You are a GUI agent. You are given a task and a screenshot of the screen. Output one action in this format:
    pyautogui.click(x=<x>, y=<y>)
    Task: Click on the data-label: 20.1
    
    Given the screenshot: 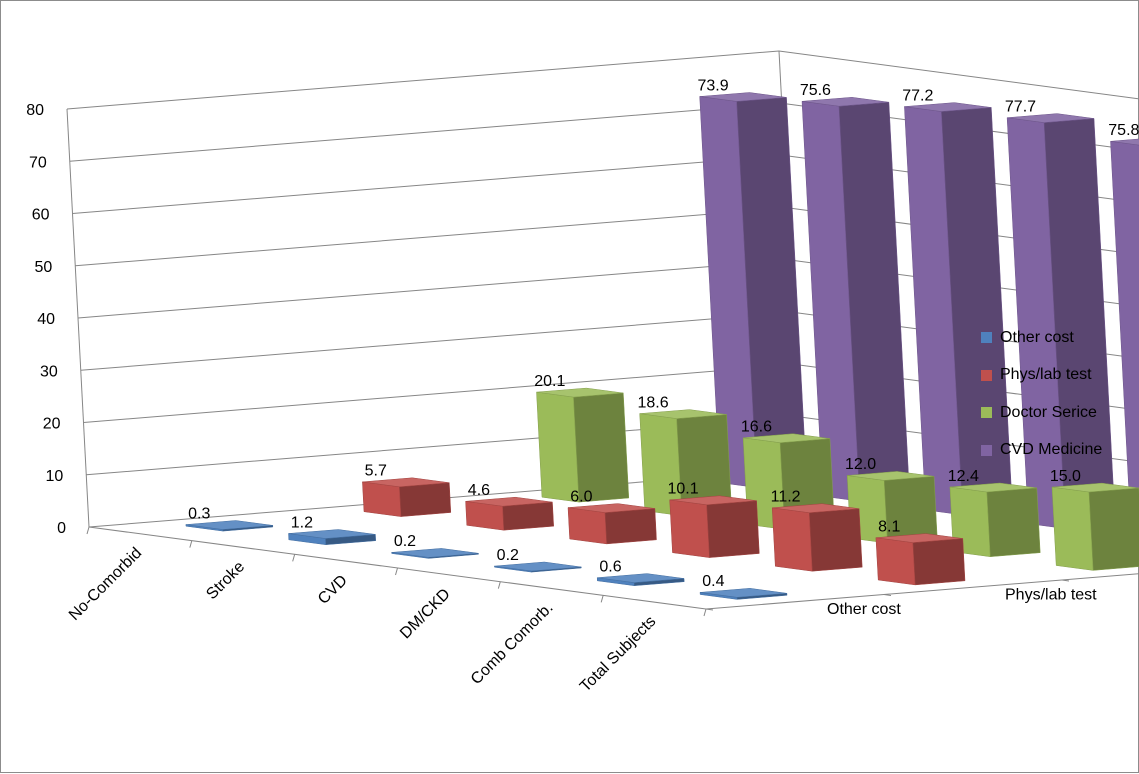 What is the action you would take?
    pyautogui.click(x=549, y=381)
    